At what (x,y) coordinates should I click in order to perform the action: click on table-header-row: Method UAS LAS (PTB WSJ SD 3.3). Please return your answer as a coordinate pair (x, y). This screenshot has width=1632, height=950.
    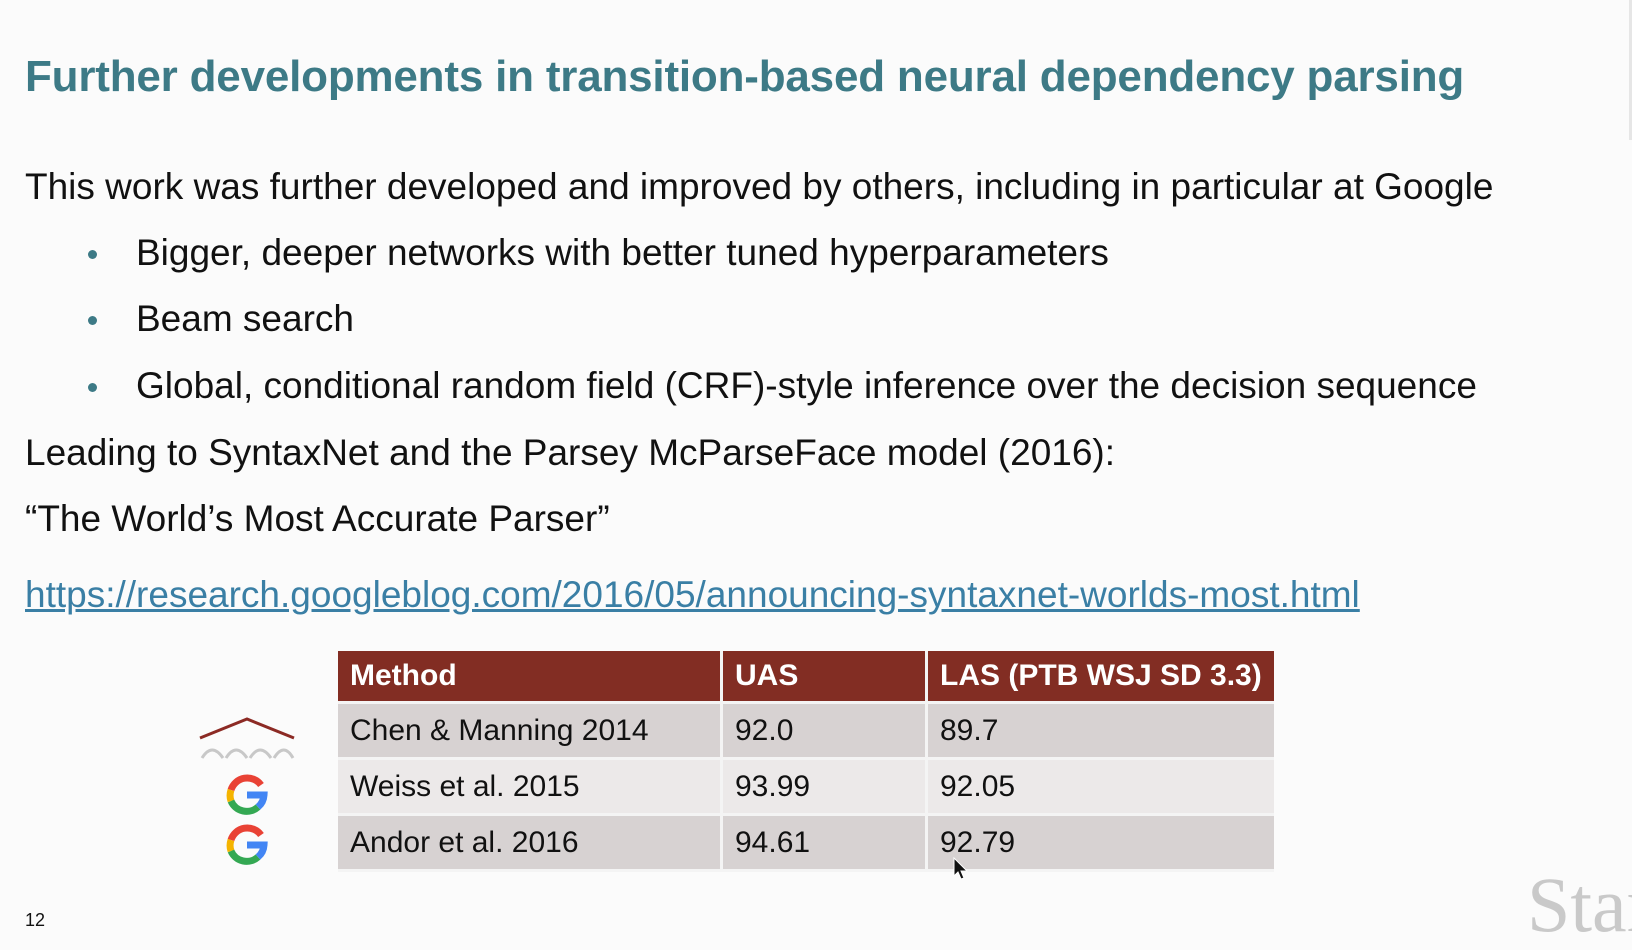
    Looking at the image, I should click on (806, 677).